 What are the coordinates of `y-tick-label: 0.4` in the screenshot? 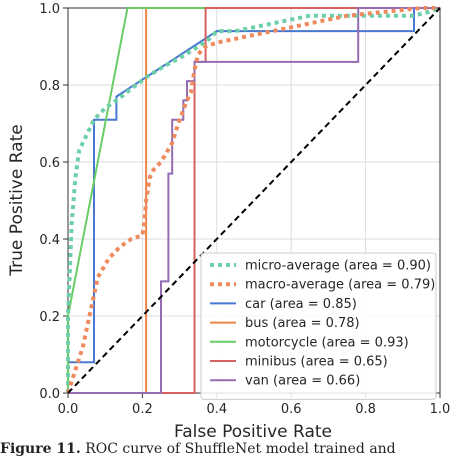 It's located at (49, 240).